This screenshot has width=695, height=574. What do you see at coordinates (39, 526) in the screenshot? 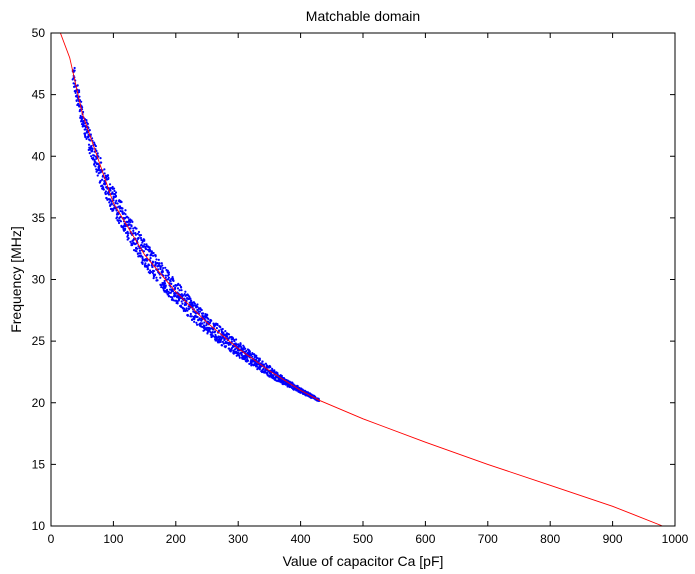
I see `y-tick-label: 10` at bounding box center [39, 526].